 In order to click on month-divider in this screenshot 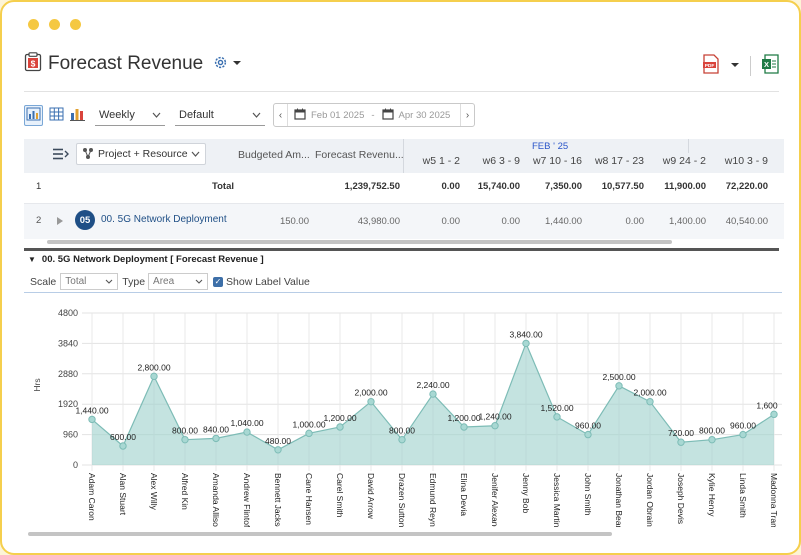, I will do `click(688, 146)`.